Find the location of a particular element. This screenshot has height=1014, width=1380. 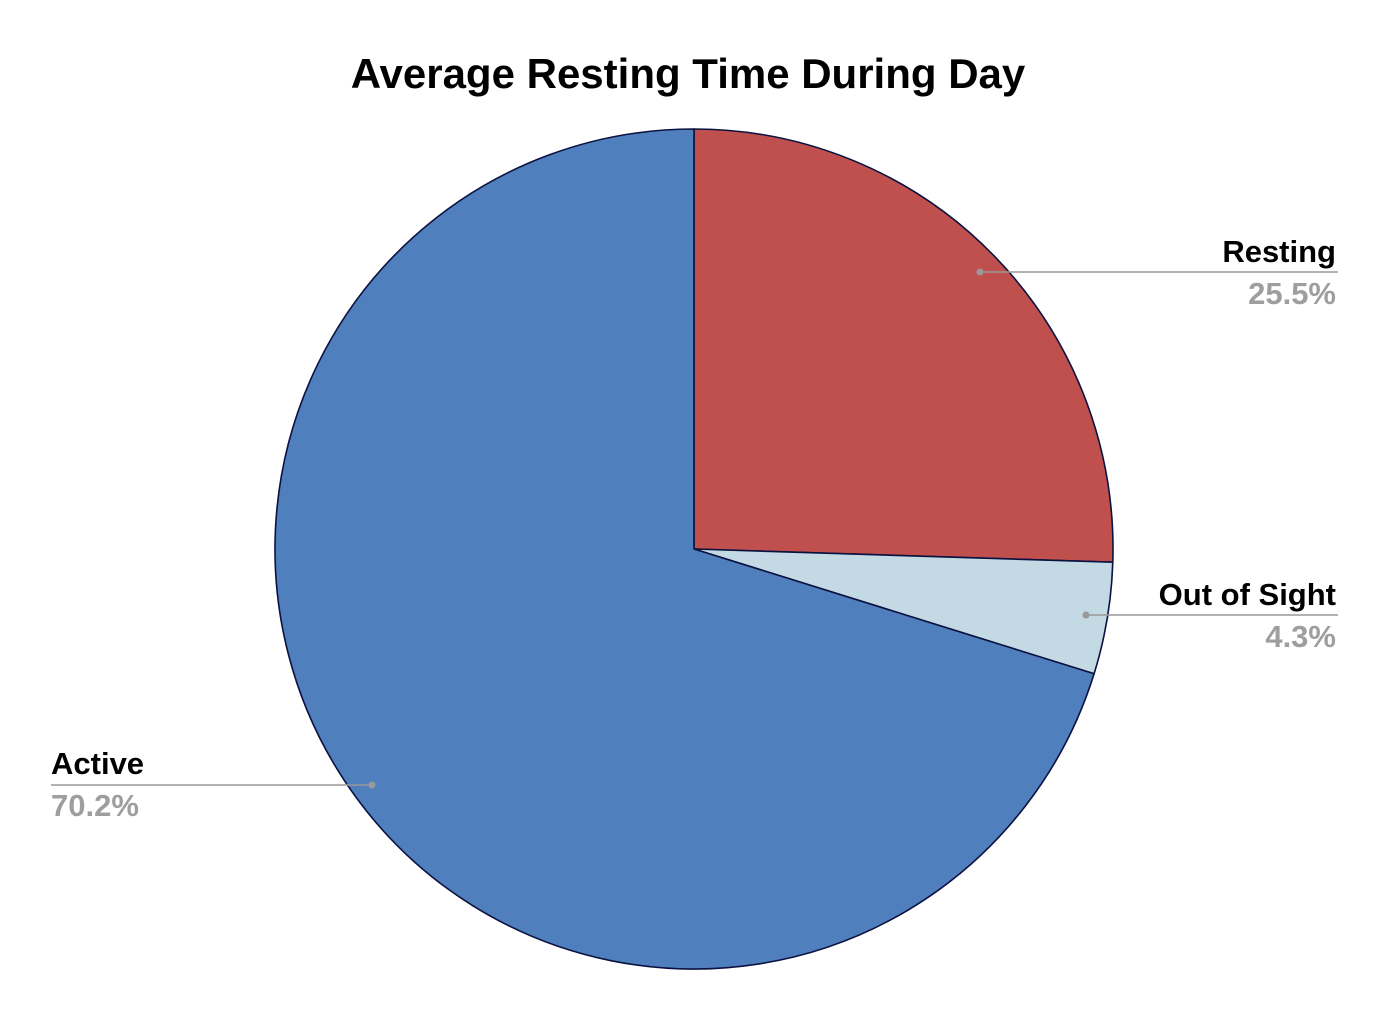

slice-value-out-of-sight: 4.3% is located at coordinates (1300, 636).